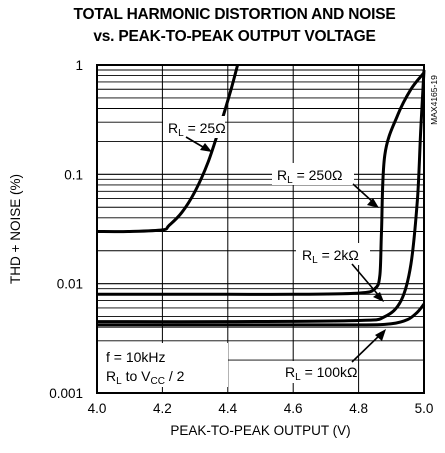 Image resolution: width=445 pixels, height=453 pixels. What do you see at coordinates (234, 36) in the screenshot?
I see `chart-subtitle: vs. PEAK-TO-PEAK OUTPUT VOLTAGE` at bounding box center [234, 36].